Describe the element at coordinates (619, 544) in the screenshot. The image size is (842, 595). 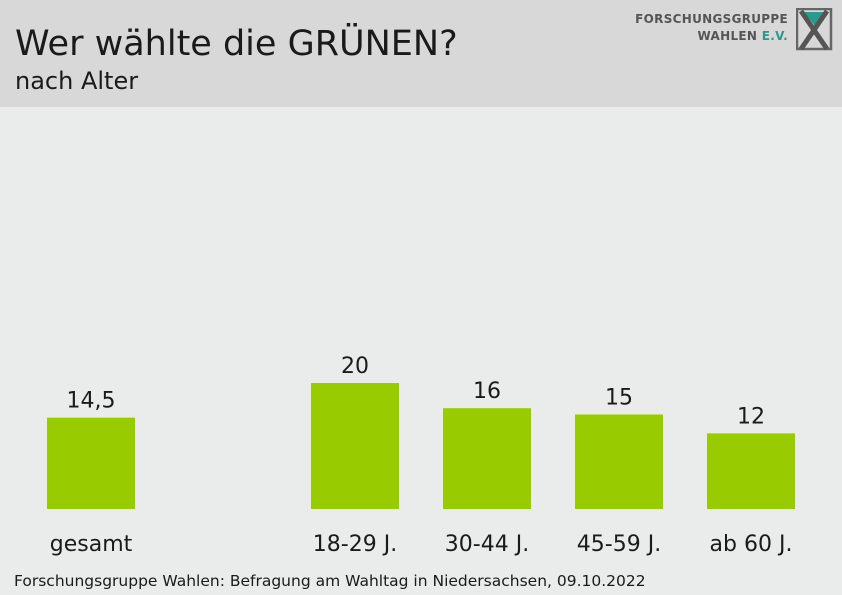
I see `category-label-3: 45-59 J.` at that location.